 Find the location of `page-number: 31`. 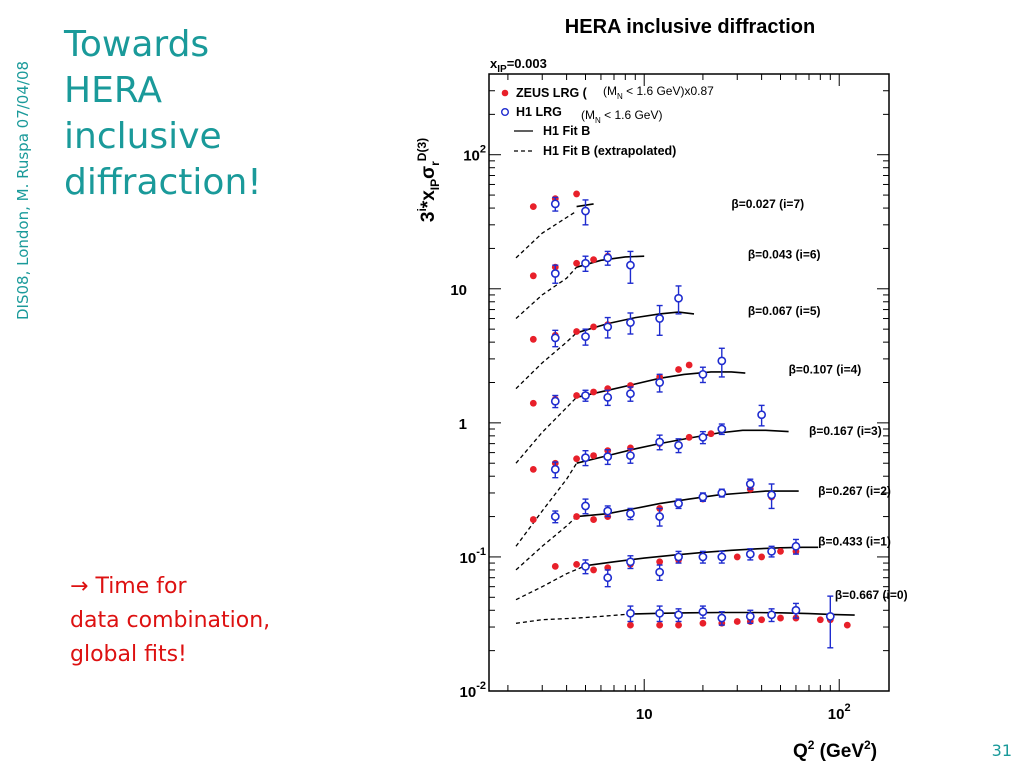

page-number: 31 is located at coordinates (1001, 750).